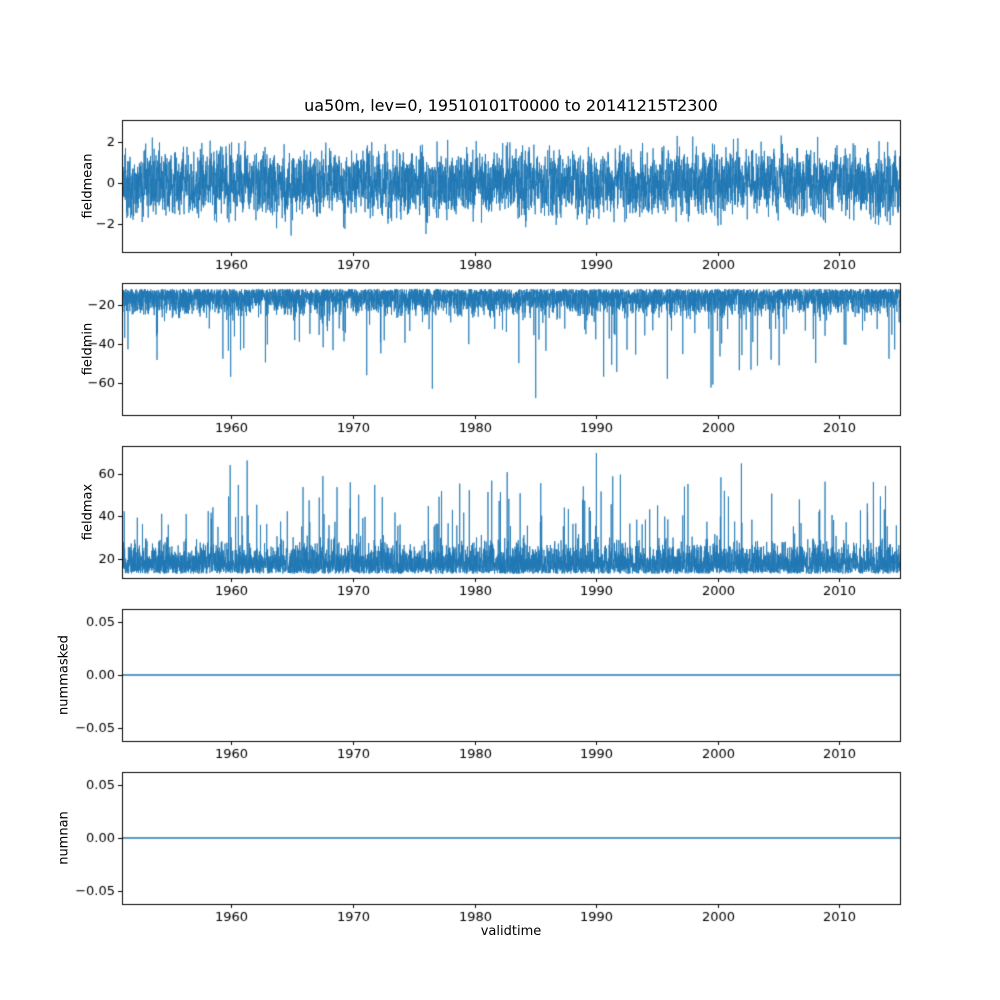 The height and width of the screenshot is (1000, 1000). I want to click on ylabel-numnan: numnan, so click(64, 838).